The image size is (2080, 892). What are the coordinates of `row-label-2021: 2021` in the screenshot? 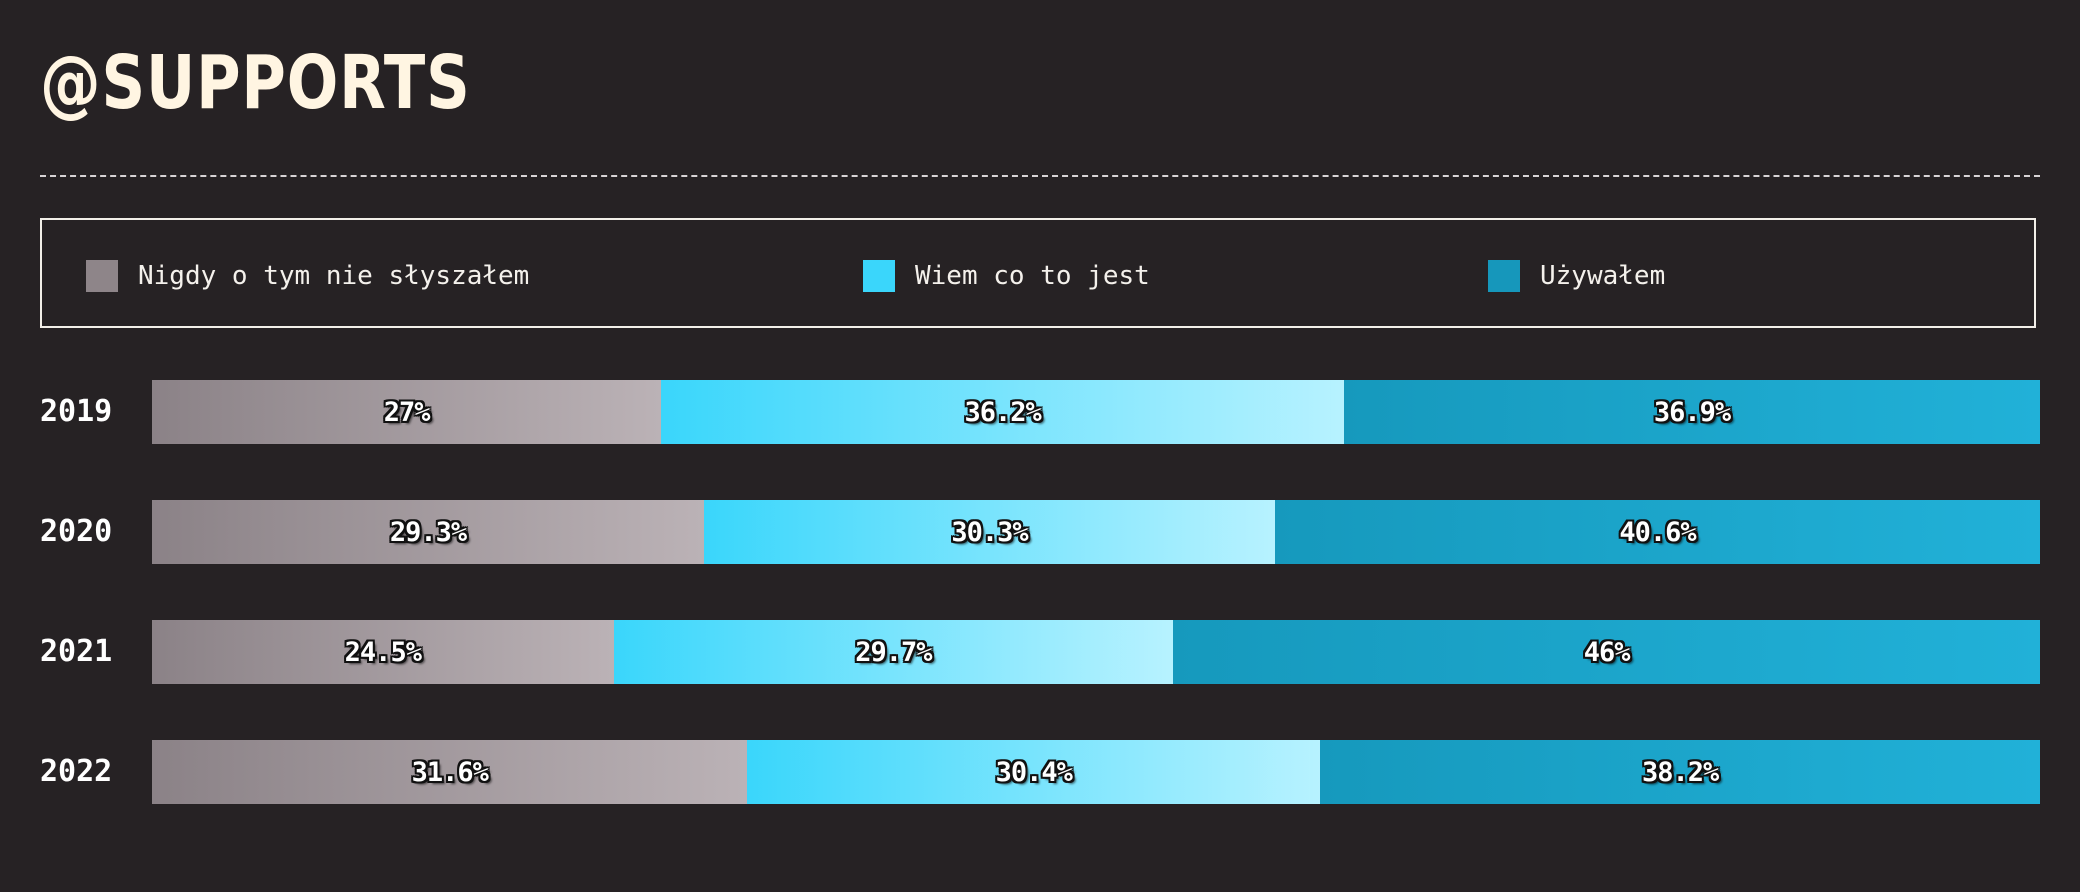 It's located at (76, 651).